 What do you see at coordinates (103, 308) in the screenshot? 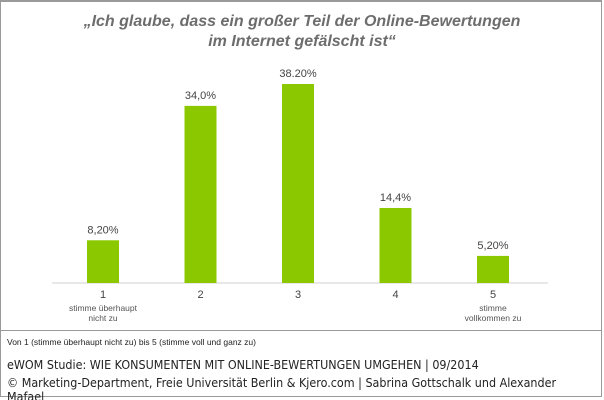
I see `tick-sublabel: stimme überhaupt` at bounding box center [103, 308].